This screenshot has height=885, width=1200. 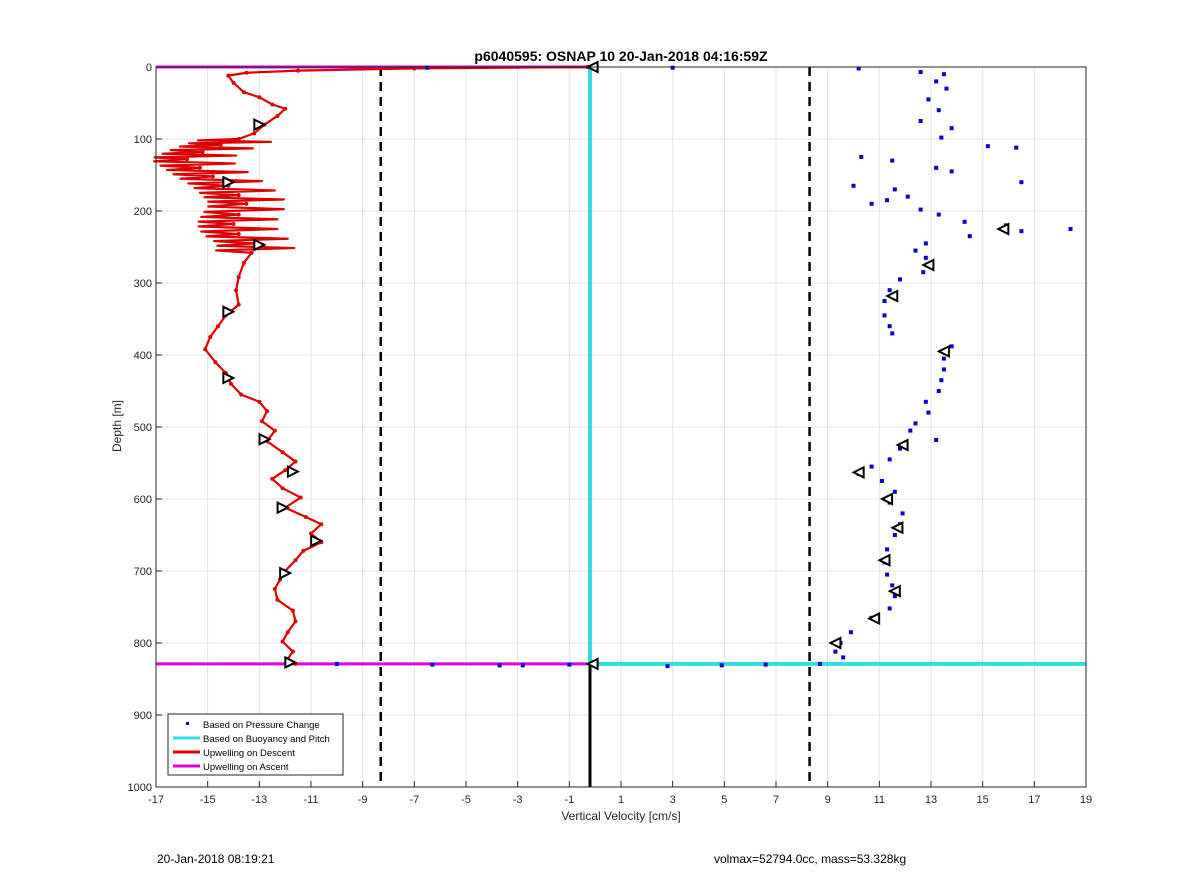 I want to click on chart-title: p6040595: OSNAP 10 20-Jan-2018 04:16:59Z, so click(x=621, y=56).